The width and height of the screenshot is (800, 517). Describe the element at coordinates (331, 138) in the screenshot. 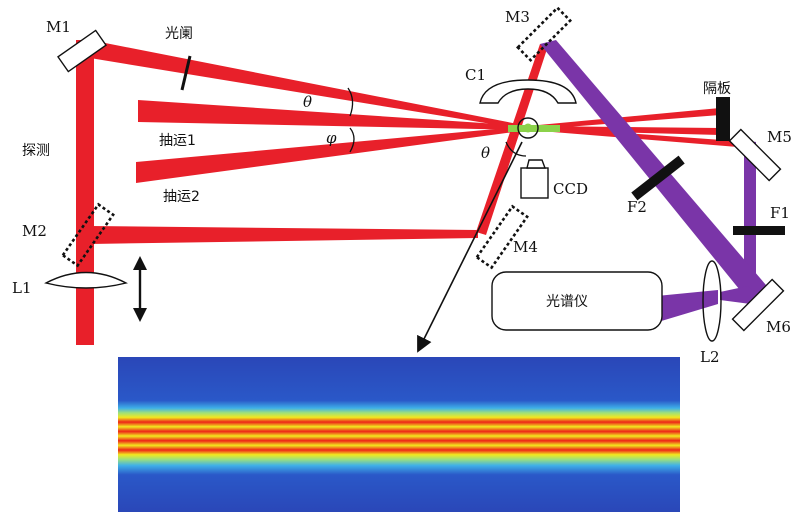

I see `label-phi: φ` at that location.